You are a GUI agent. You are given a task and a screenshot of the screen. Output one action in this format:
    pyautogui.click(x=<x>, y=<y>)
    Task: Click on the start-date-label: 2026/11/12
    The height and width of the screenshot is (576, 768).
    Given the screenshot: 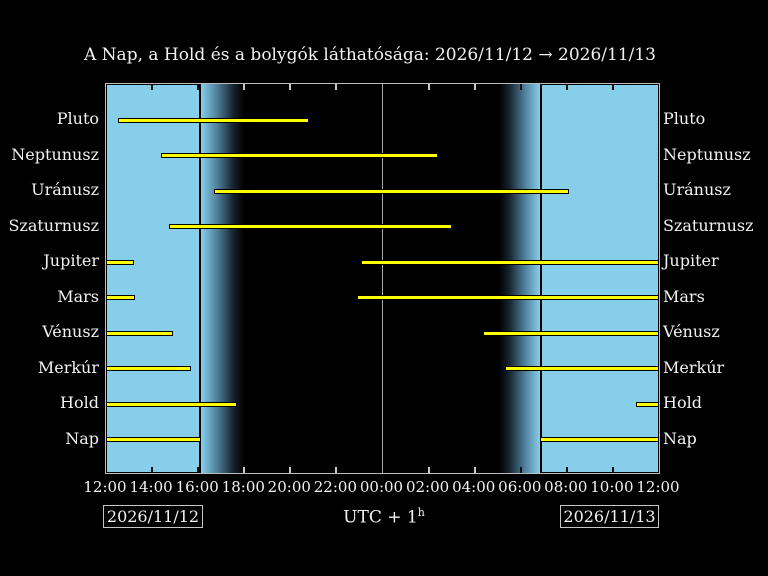 What is the action you would take?
    pyautogui.click(x=153, y=516)
    